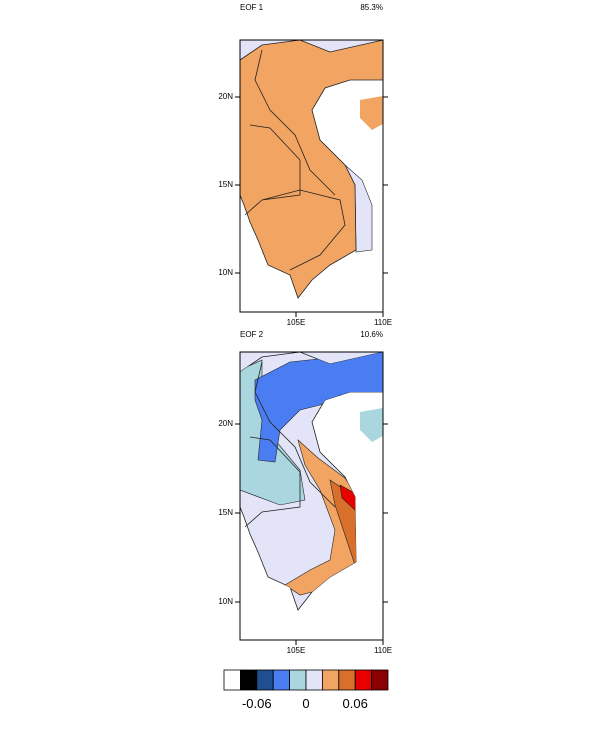 The height and width of the screenshot is (732, 612). Describe the element at coordinates (252, 334) in the screenshot. I see `panel-title: EOF 2` at that location.